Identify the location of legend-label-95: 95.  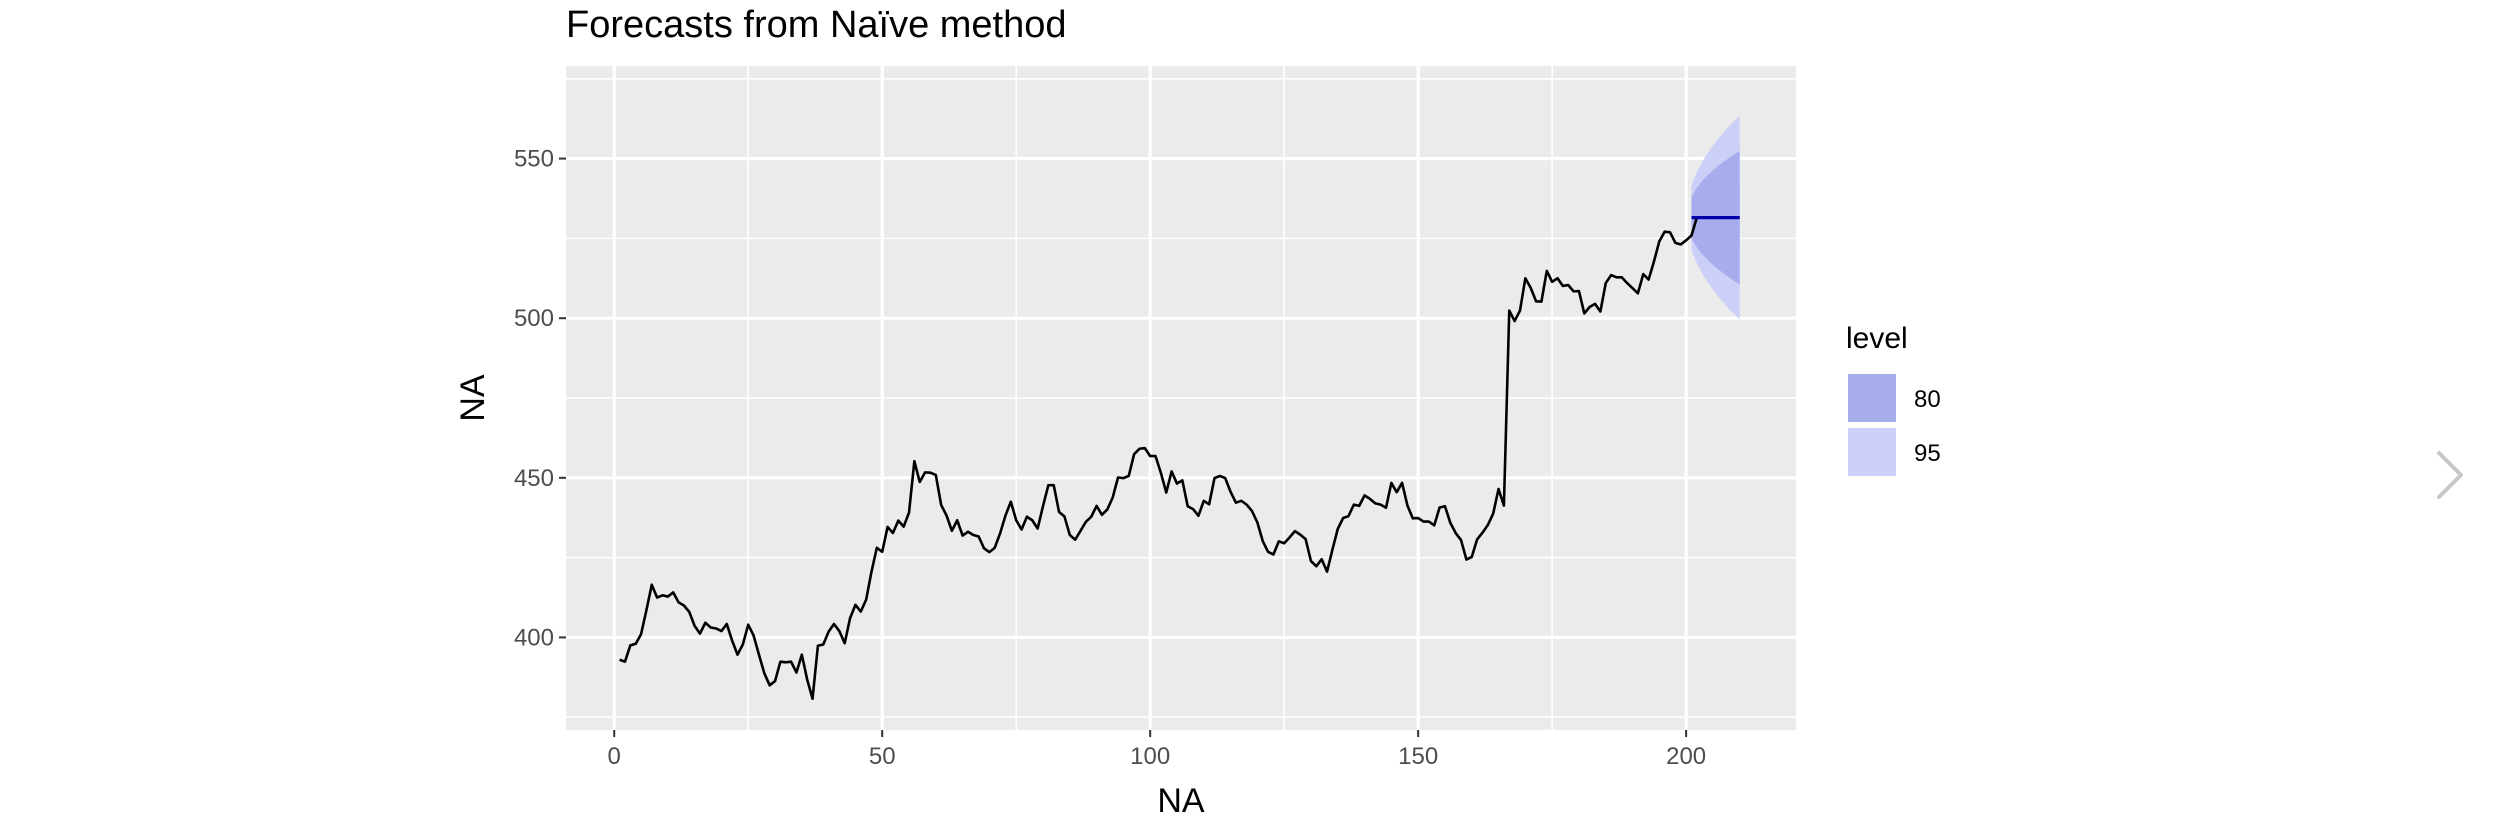
(1927, 453).